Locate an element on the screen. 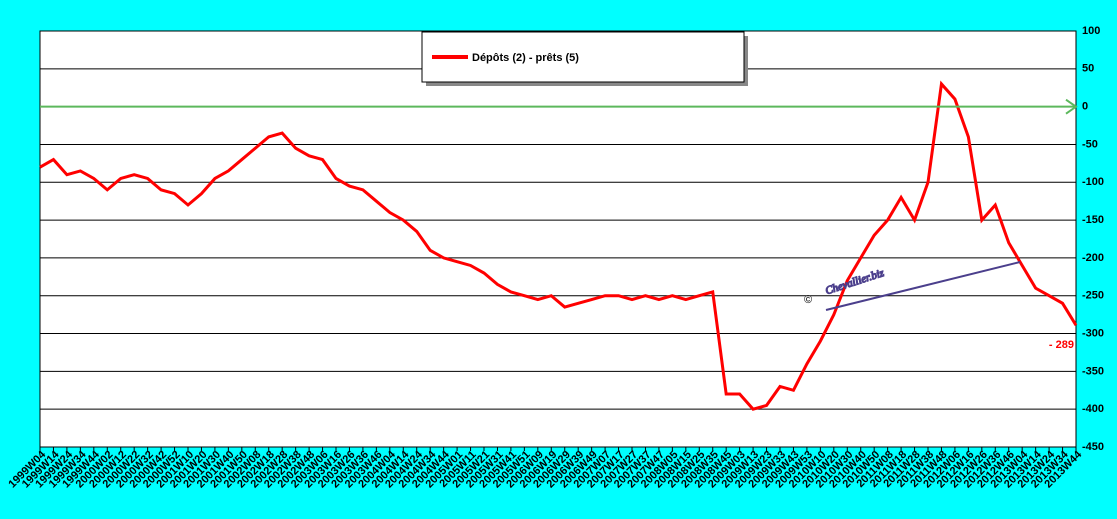 This screenshot has height=519, width=1117. watermark-underline is located at coordinates (923, 286).